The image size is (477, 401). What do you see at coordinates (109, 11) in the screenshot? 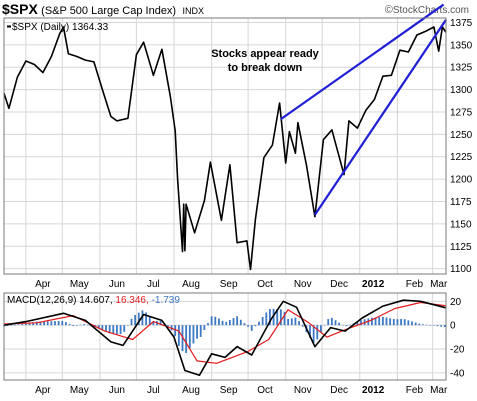
I see `index-name-label: (S&P 500 Large Cap Index)` at bounding box center [109, 11].